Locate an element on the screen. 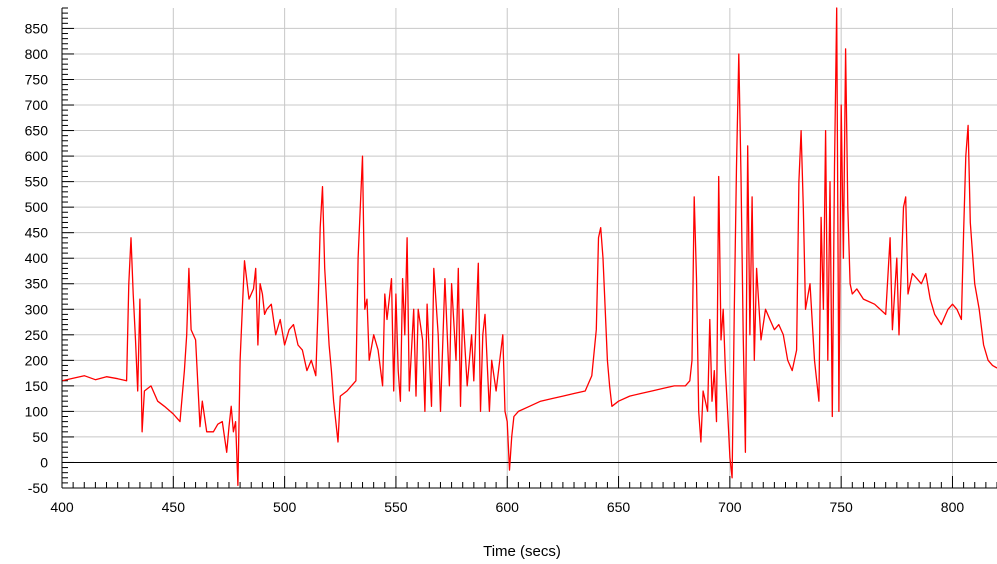 The image size is (997, 564). x-tick-label: 700 is located at coordinates (730, 507).